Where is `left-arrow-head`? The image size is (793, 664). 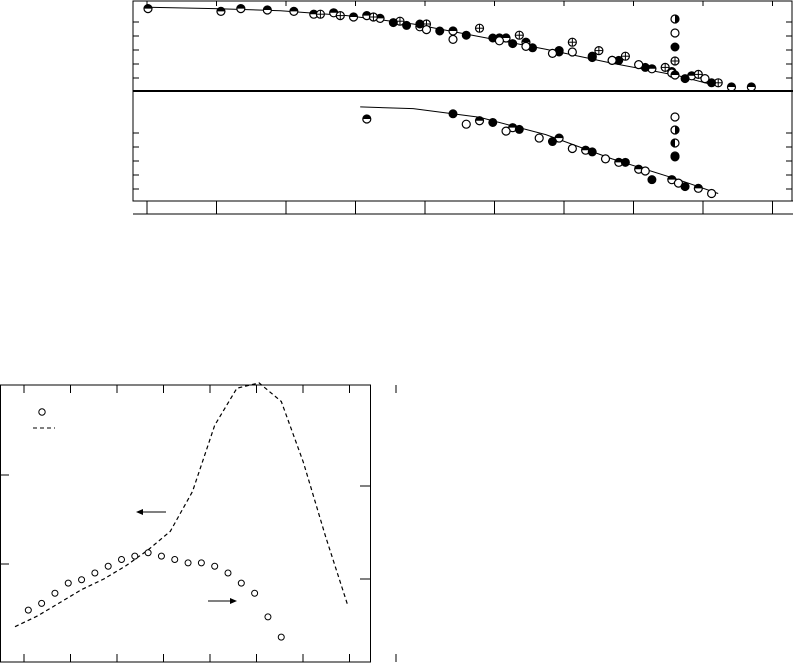 left-arrow-head is located at coordinates (139, 512).